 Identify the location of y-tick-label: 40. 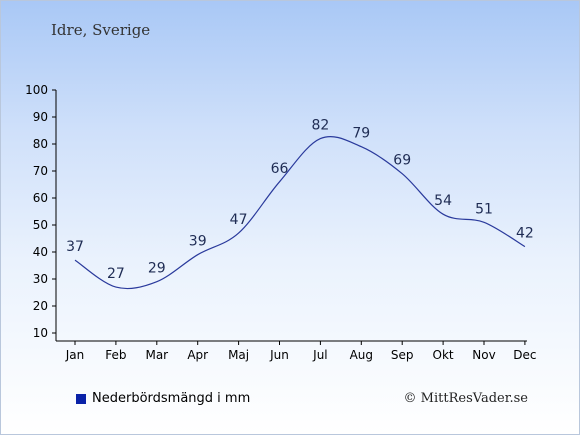
(40, 252).